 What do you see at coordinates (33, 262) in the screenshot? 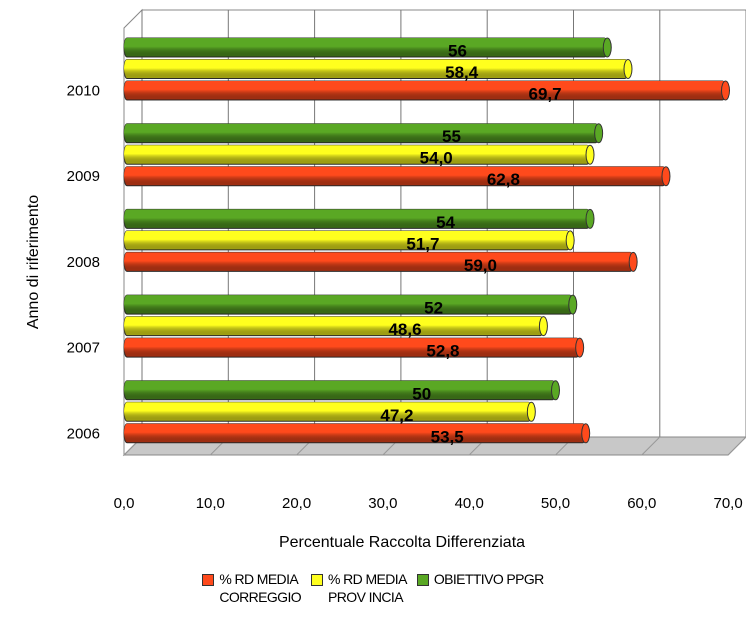
I see `y-axis-title: Anno di riferimento` at bounding box center [33, 262].